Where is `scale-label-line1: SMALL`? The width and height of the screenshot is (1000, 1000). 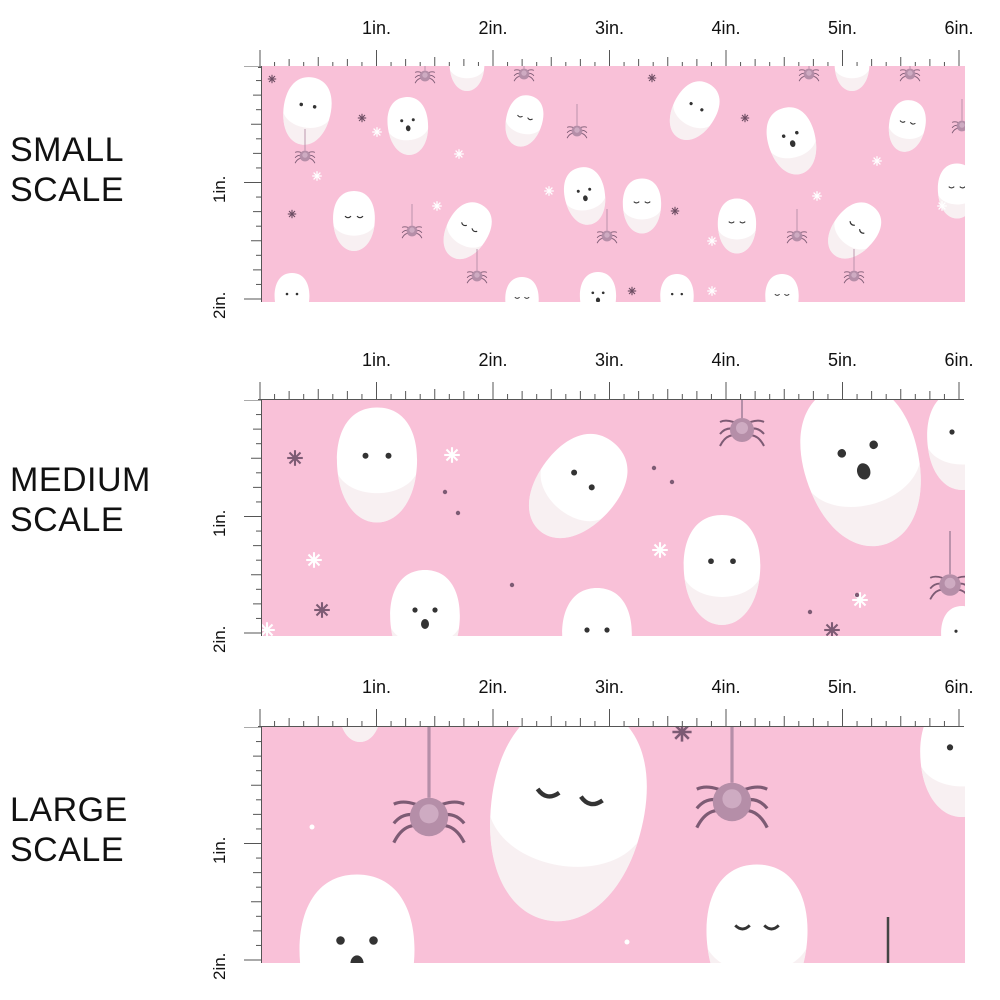
scale-label-line1: SMALL is located at coordinates (67, 150).